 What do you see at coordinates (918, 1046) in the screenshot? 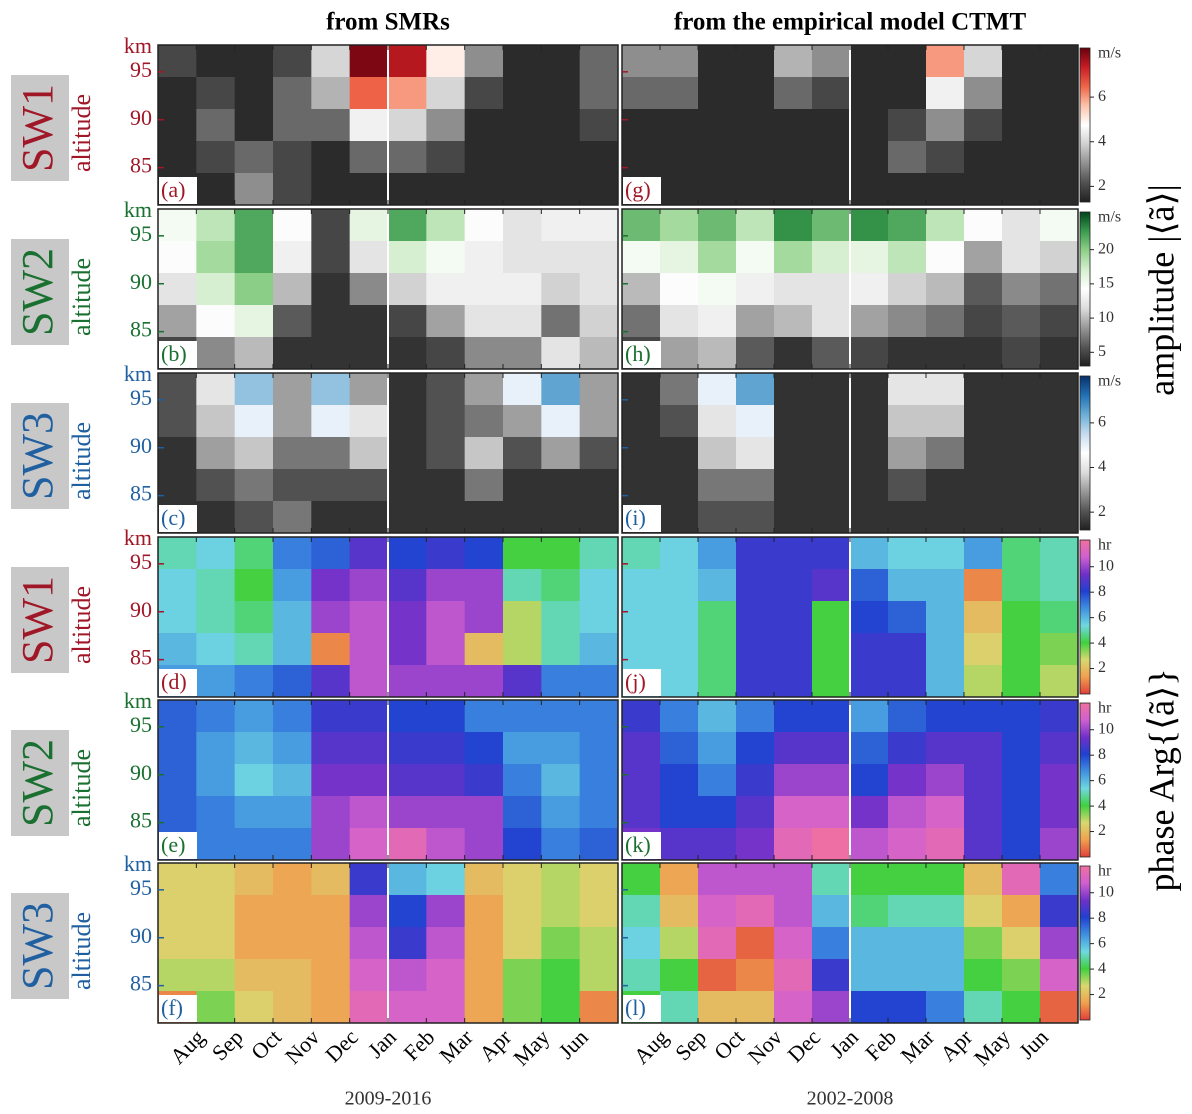
I see `x-tick-label: Mar` at bounding box center [918, 1046].